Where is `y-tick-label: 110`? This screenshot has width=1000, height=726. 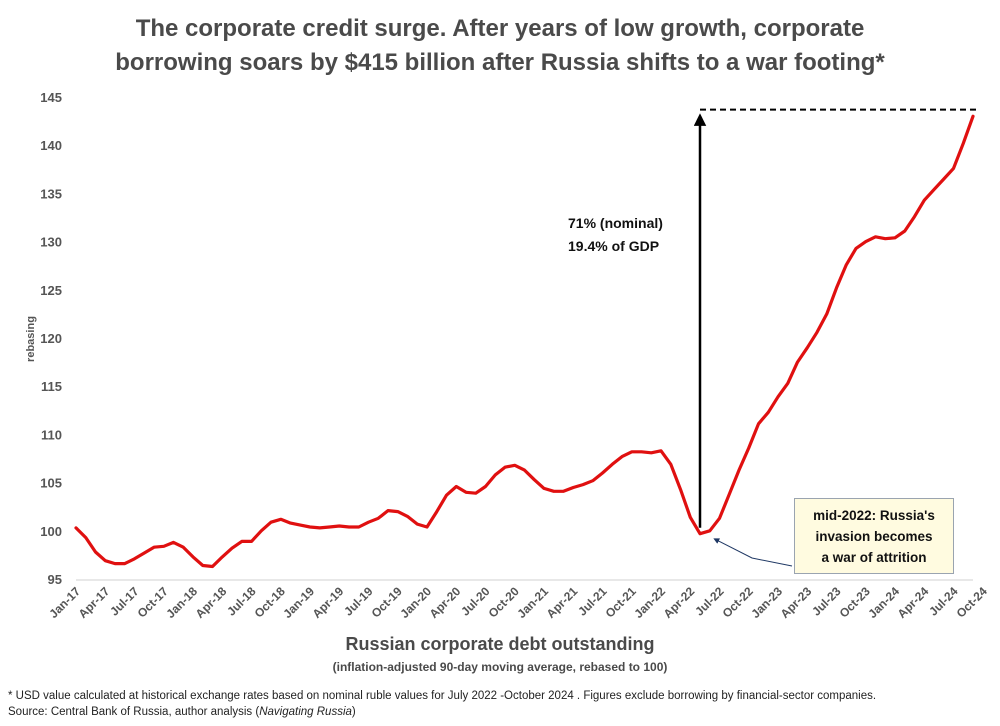 y-tick-label: 110 is located at coordinates (51, 434).